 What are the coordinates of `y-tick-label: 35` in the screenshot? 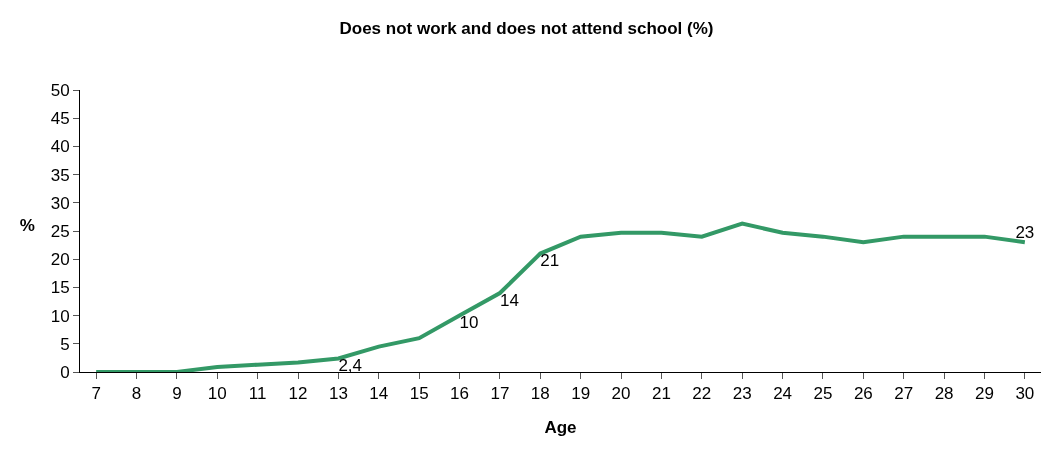 It's located at (60, 175).